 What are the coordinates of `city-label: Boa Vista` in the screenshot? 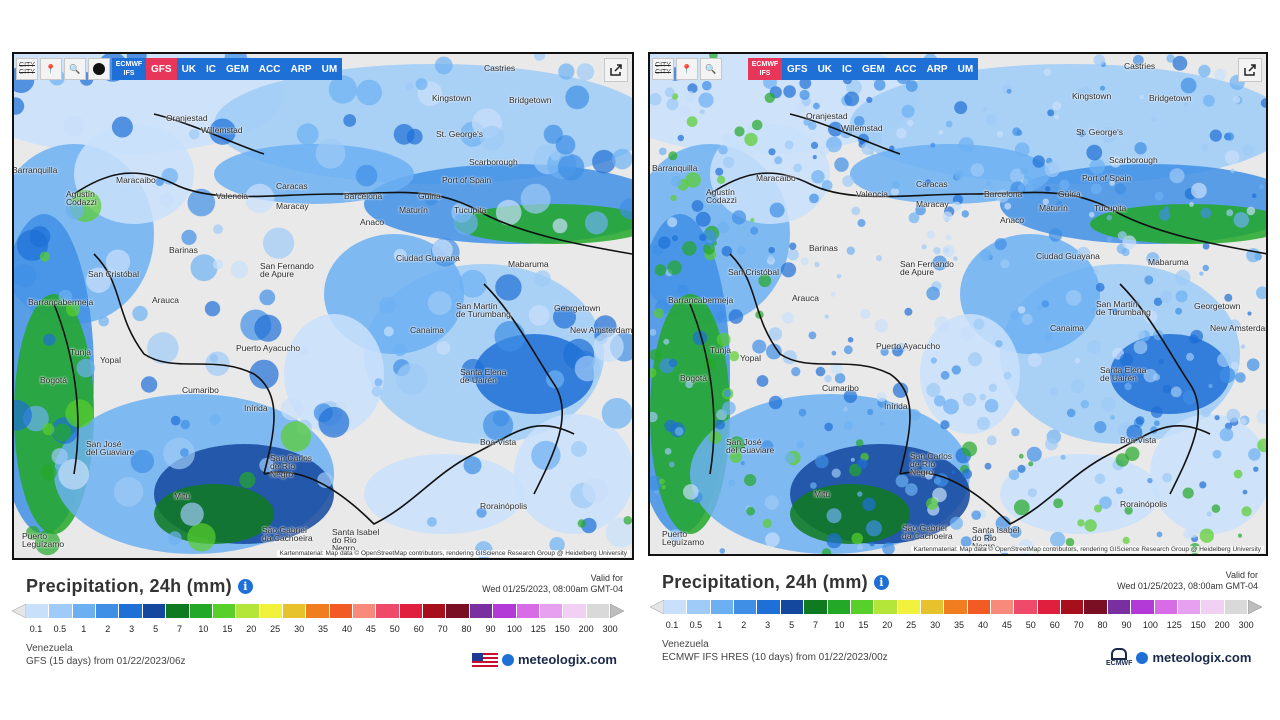 It's located at (498, 442).